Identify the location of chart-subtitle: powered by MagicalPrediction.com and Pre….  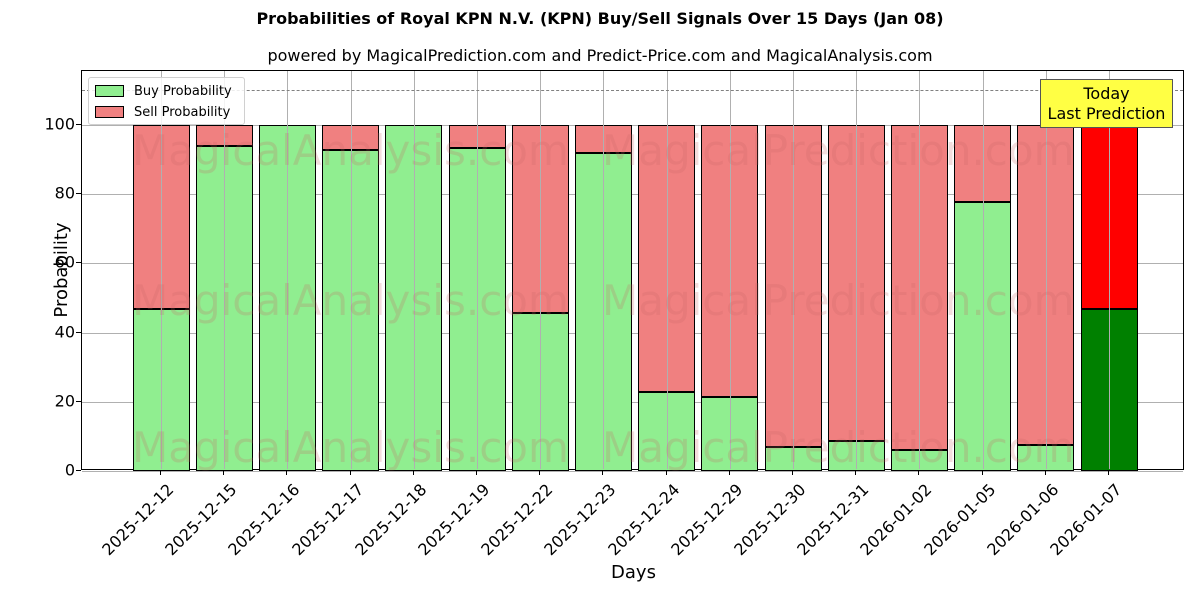
(600, 55).